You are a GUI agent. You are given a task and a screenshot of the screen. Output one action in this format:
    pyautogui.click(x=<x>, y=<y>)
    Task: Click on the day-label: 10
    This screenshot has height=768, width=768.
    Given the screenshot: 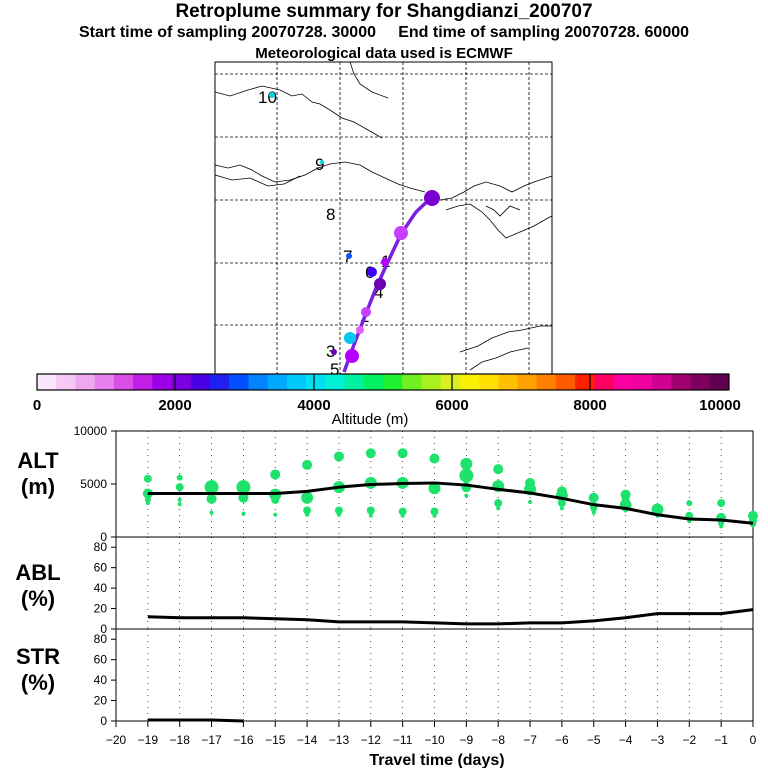 What is the action you would take?
    pyautogui.click(x=267, y=97)
    